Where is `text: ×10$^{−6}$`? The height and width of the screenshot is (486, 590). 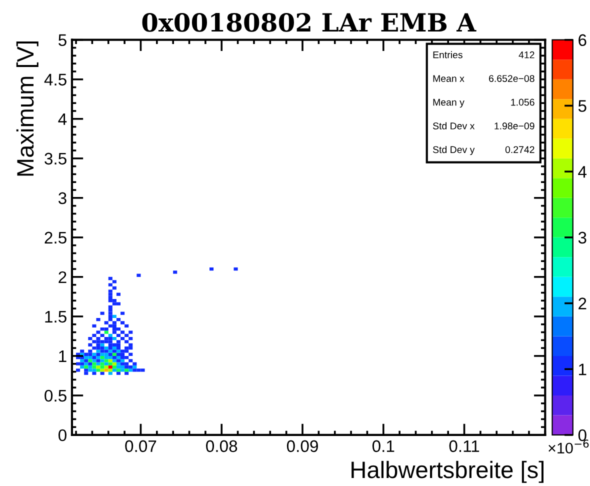 text: ×10$^{−6}$ is located at coordinates (568, 447).